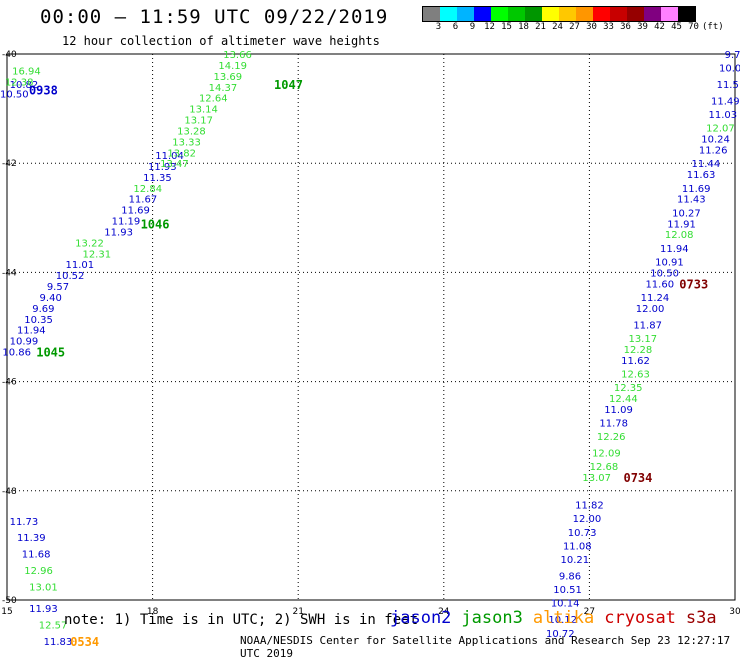  Describe the element at coordinates (575, 560) in the screenshot. I see `jason2-data-label: 10.21` at that location.